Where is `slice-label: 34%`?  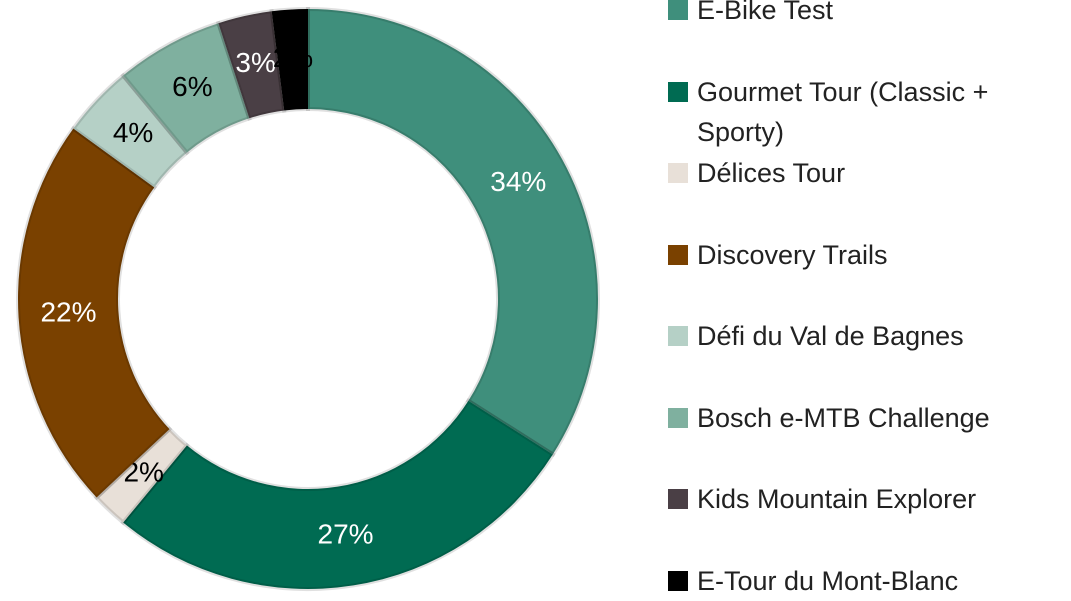
slice-label: 34% is located at coordinates (518, 181).